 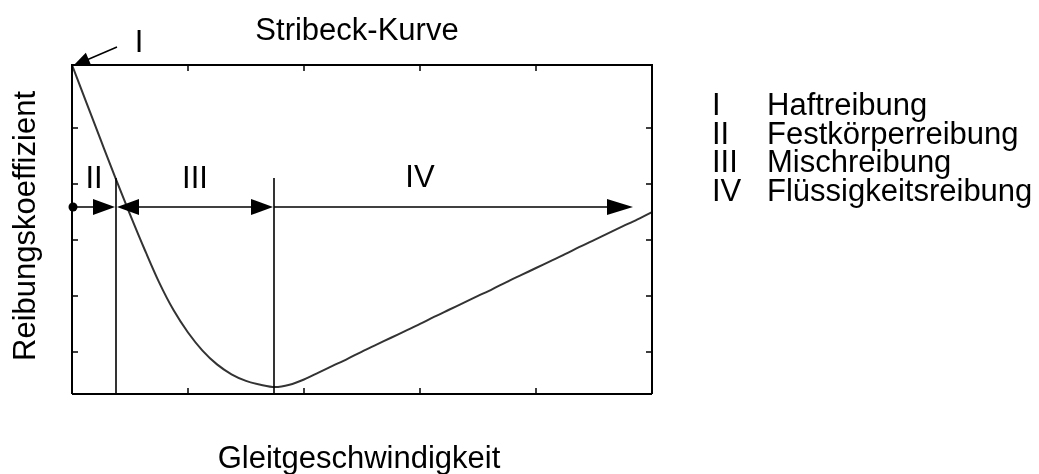 What do you see at coordinates (420, 176) in the screenshot?
I see `annotation: IV` at bounding box center [420, 176].